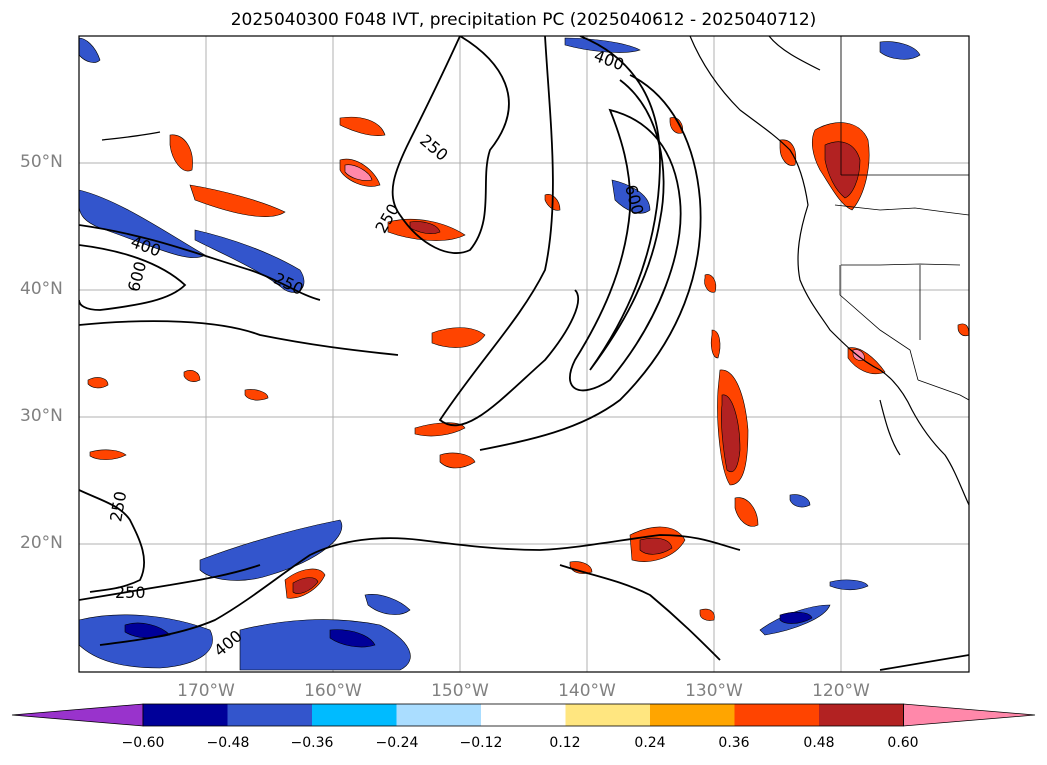  Describe the element at coordinates (734, 743) in the screenshot. I see `colorbar-tick-label: 0.36` at that location.